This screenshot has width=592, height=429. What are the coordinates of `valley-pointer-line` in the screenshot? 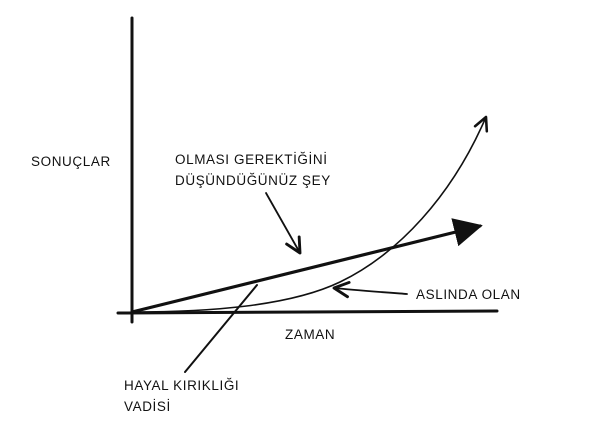 It's located at (221, 328).